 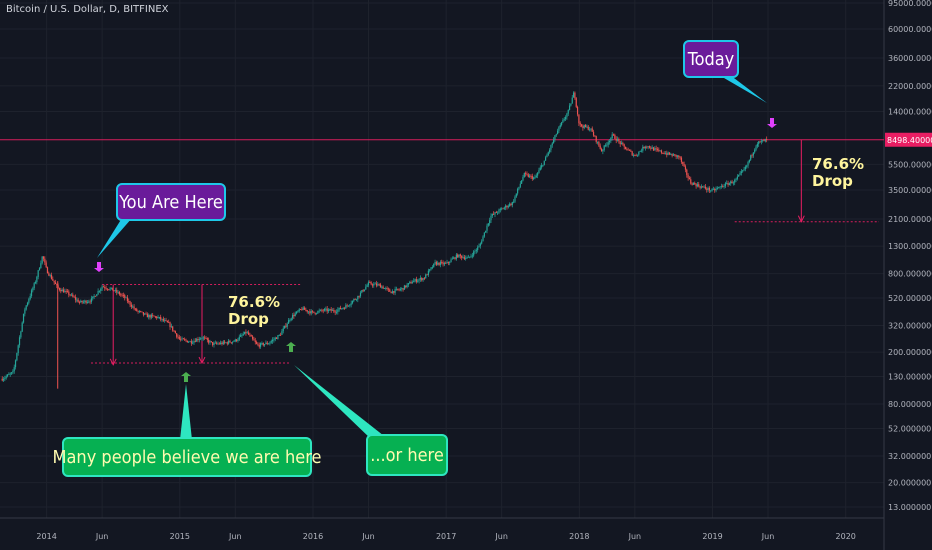 What do you see at coordinates (910, 352) in the screenshot?
I see `y-tick-label: 200.000000` at bounding box center [910, 352].